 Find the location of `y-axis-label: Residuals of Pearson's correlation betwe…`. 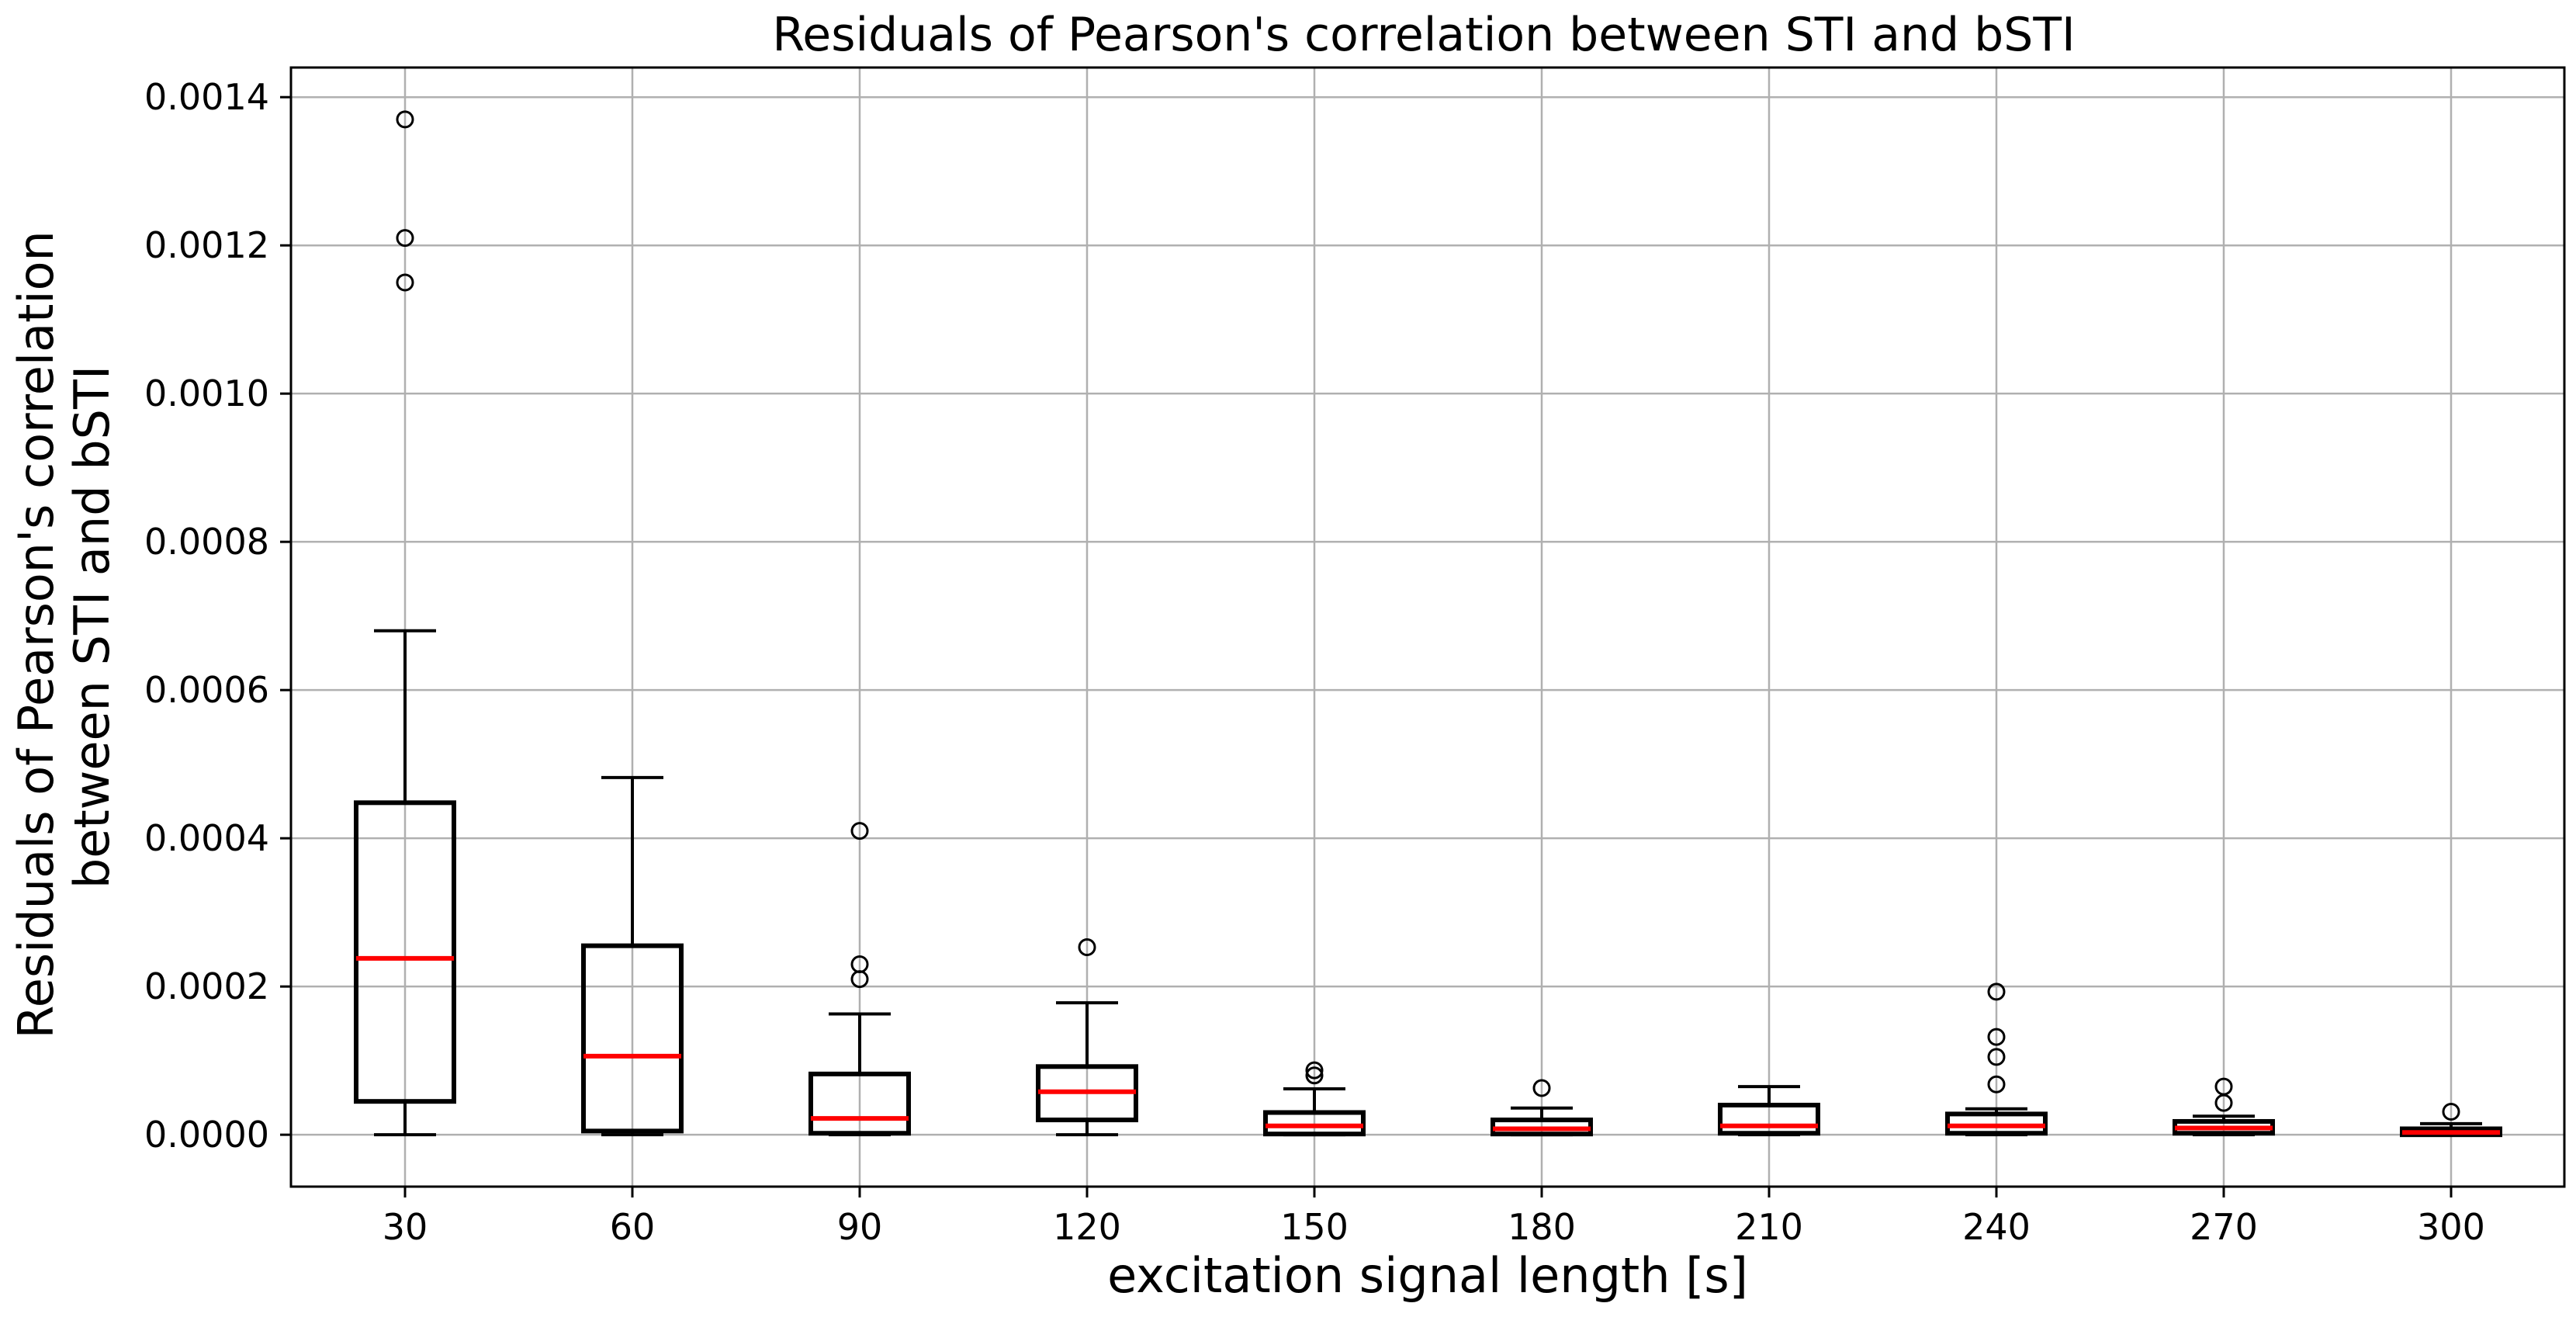

y-axis-label: Residuals of Pearson's correlation betwe… is located at coordinates (64, 626).